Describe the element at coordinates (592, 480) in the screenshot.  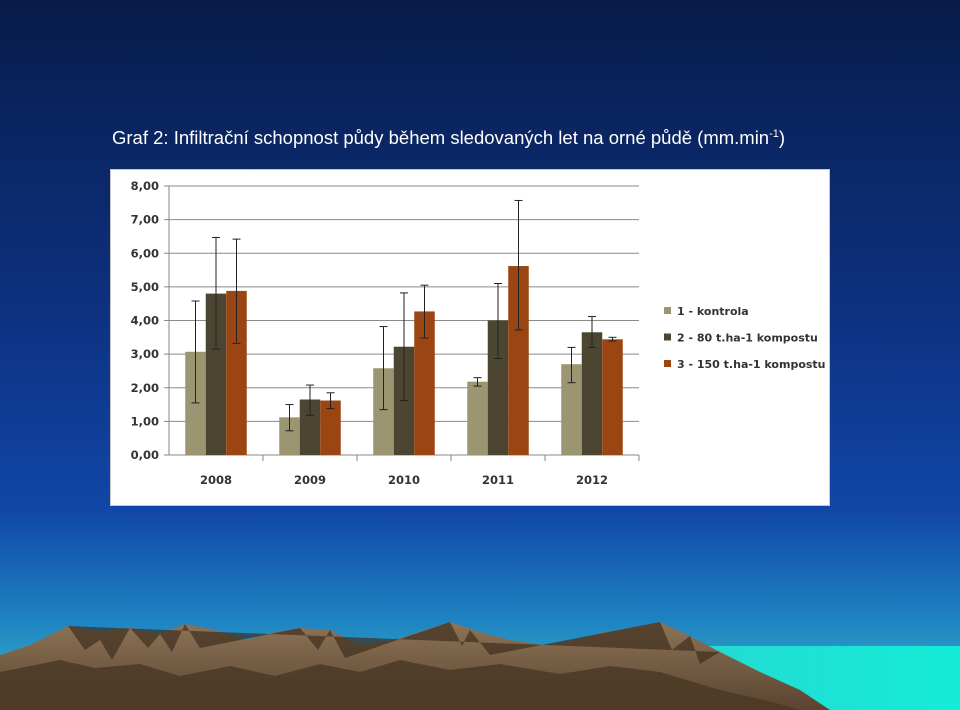
I see `x-tick-label: 2012` at that location.